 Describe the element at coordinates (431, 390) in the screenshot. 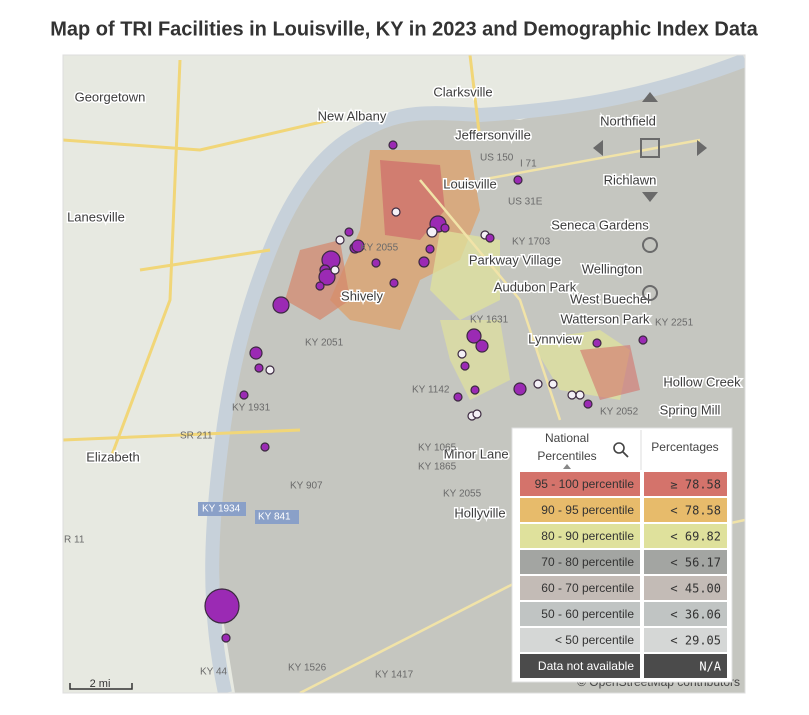

I see `road-label: KY 1142` at that location.